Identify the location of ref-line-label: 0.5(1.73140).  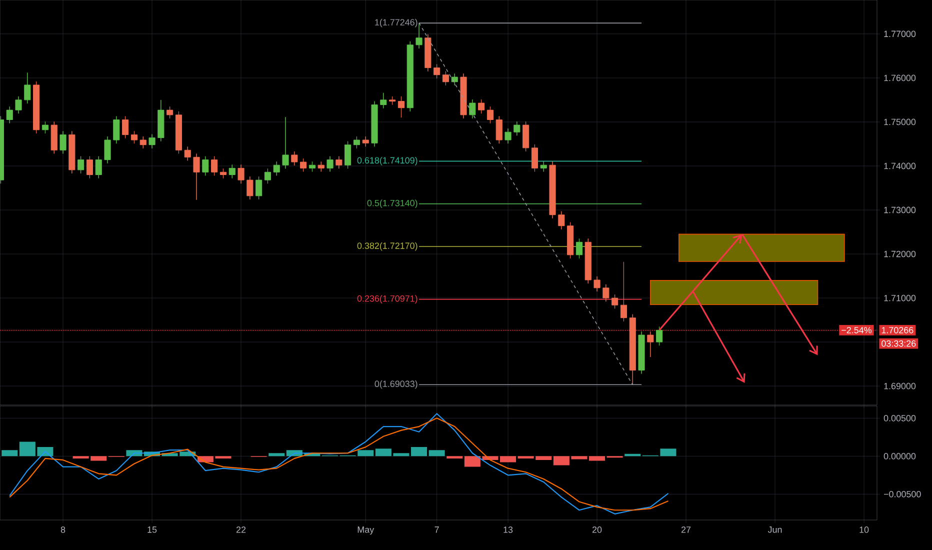
(392, 204).